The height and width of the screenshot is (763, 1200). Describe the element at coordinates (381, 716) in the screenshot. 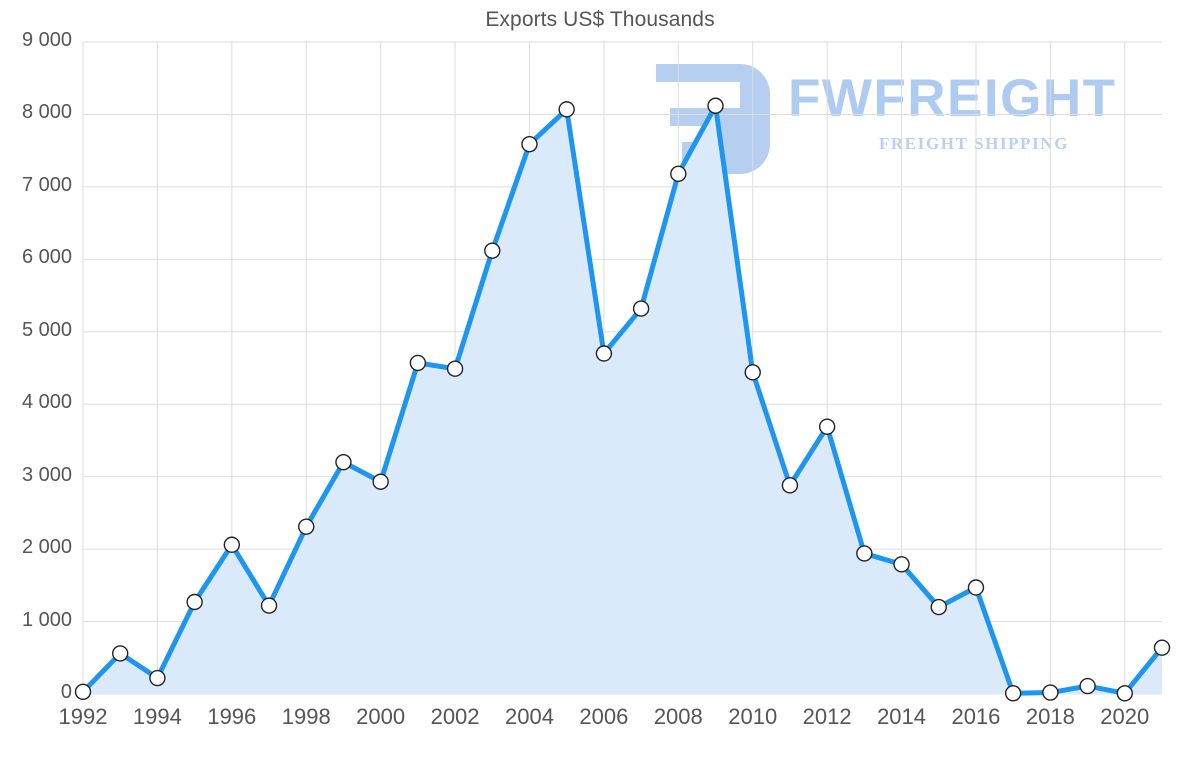

I see `x-axis-tick-label: 2000` at that location.